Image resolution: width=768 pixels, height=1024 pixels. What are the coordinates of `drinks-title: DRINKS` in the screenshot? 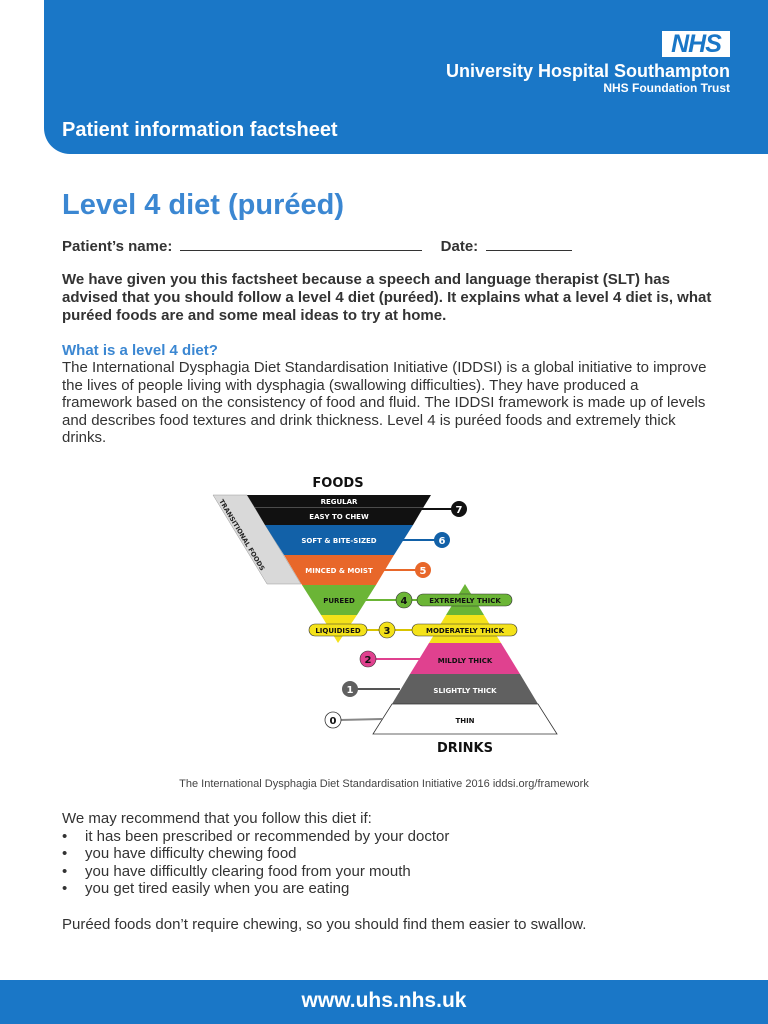 It's located at (465, 748).